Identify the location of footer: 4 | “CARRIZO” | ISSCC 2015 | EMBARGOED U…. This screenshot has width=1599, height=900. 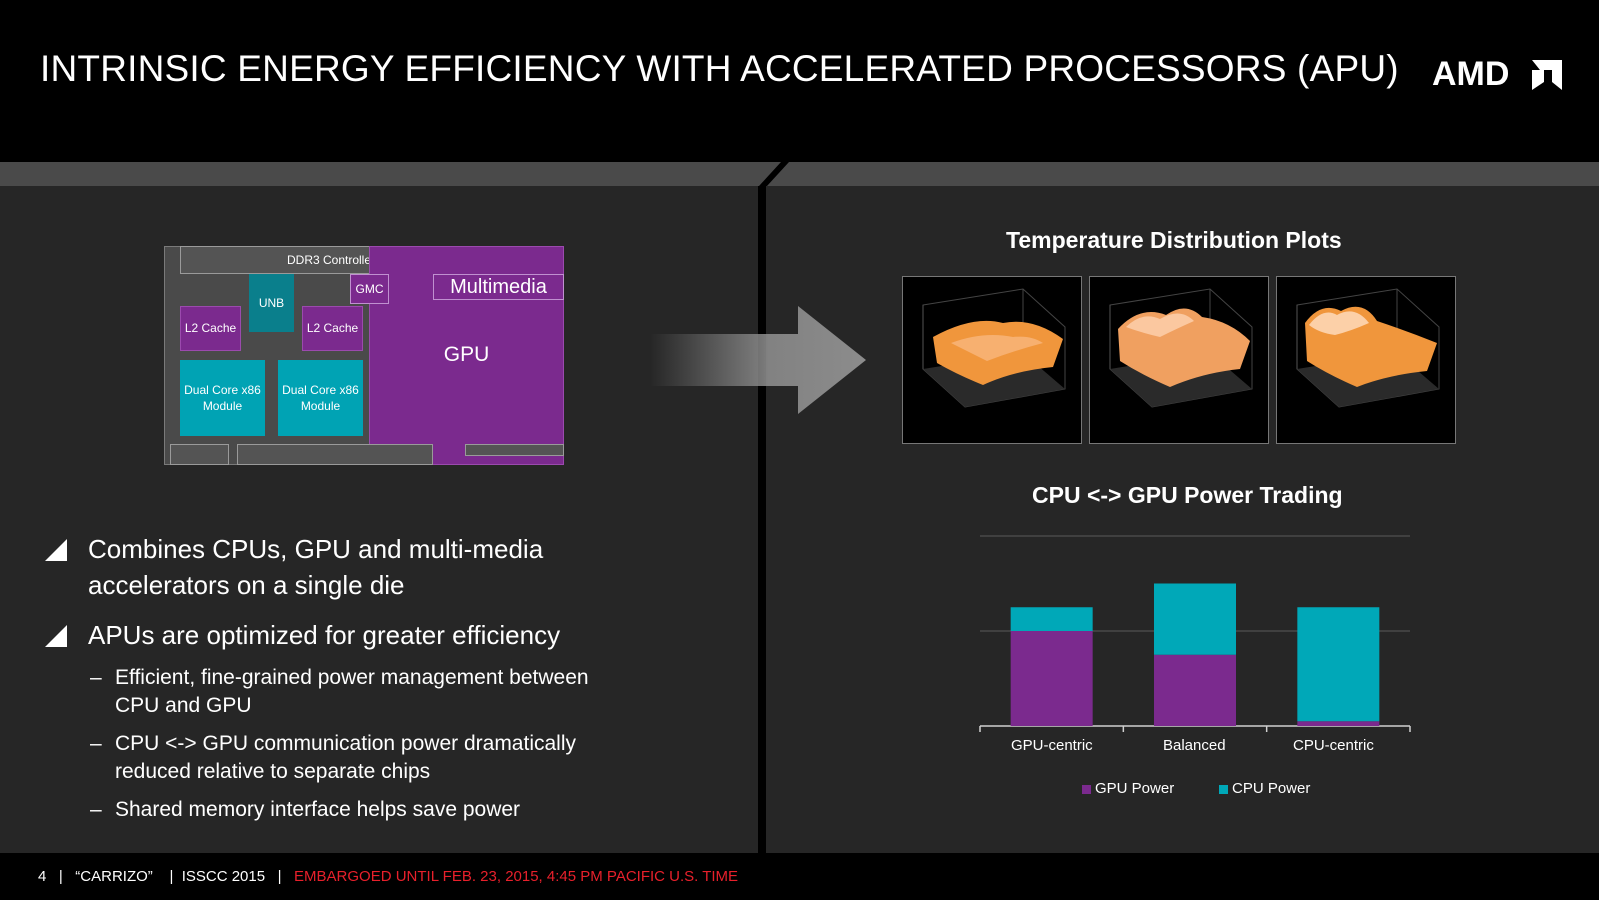
(388, 876).